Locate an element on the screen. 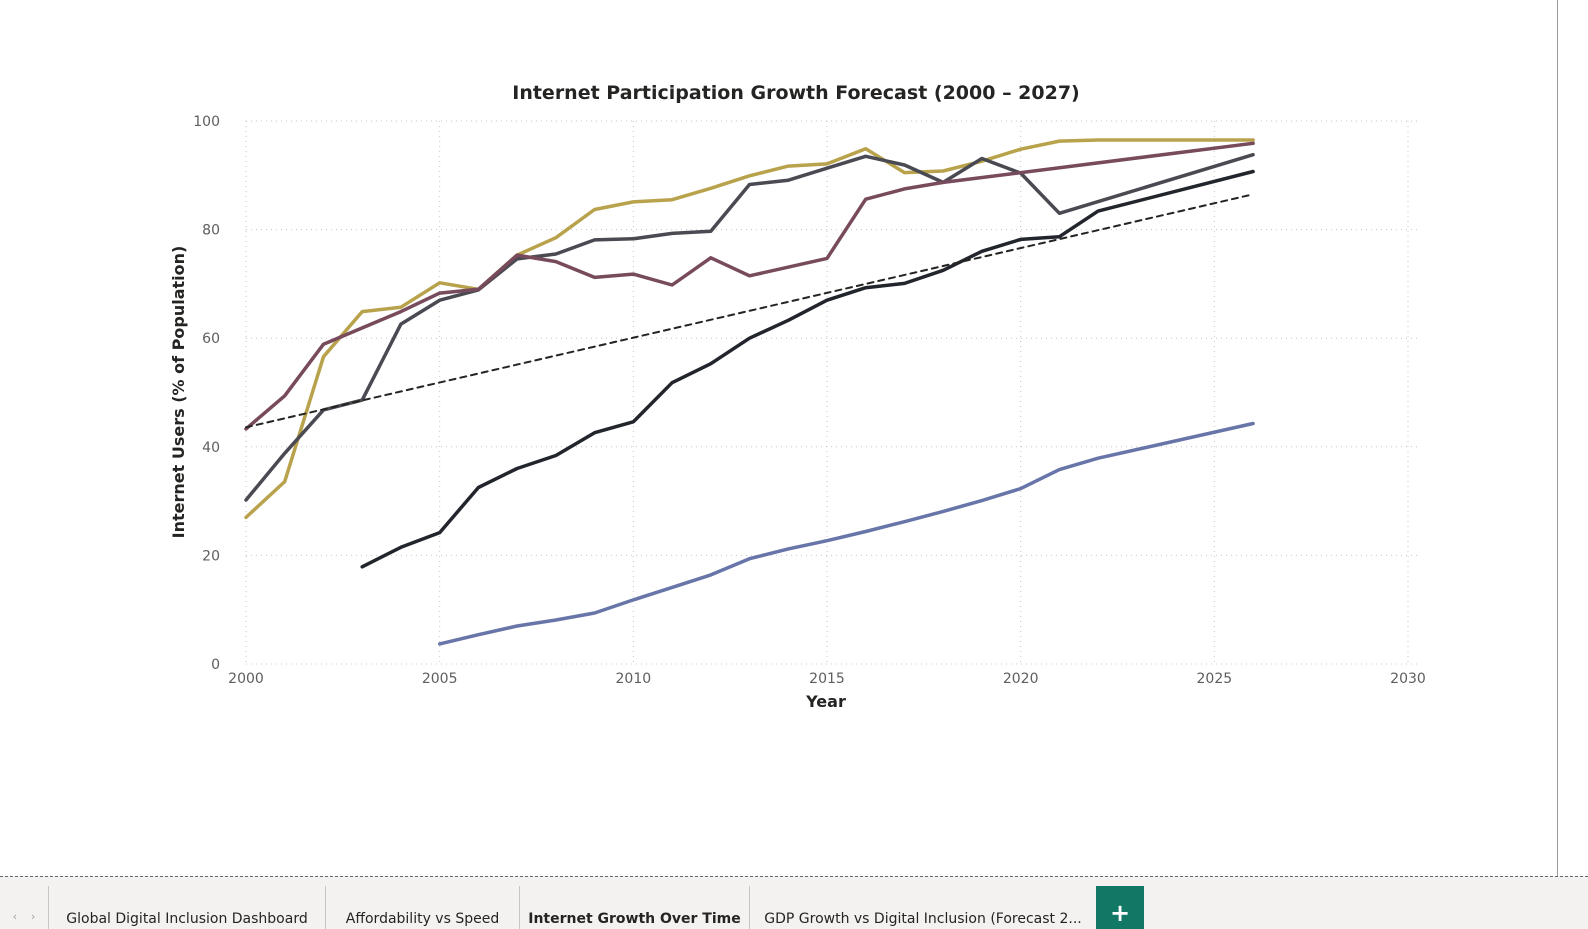  add-page-button: + is located at coordinates (1120, 907).